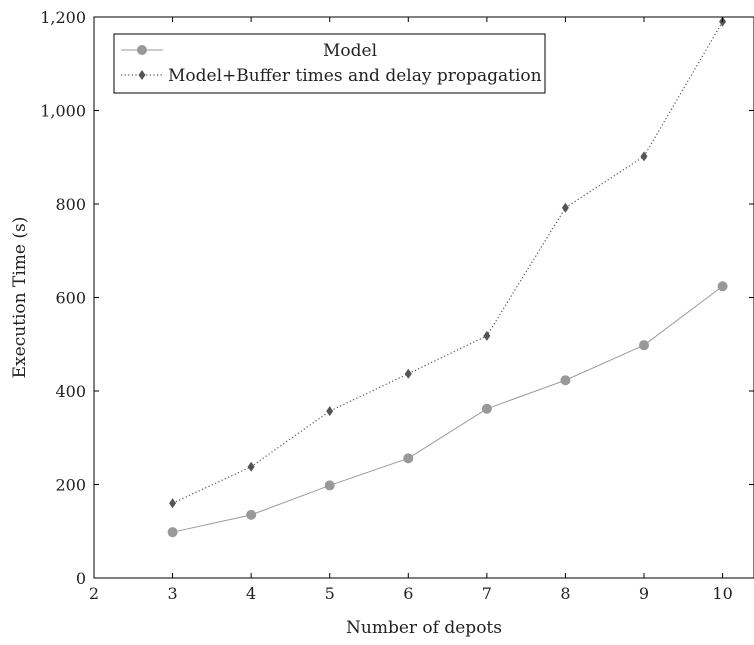 The height and width of the screenshot is (645, 754). I want to click on legend-swatch-marker-model, so click(142, 50).